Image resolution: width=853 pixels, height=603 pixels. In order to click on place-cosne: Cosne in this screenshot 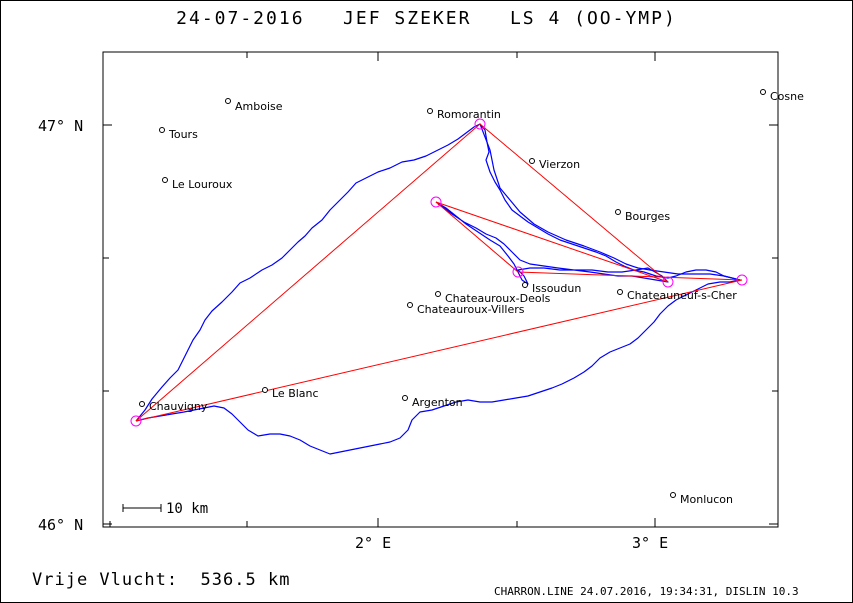, I will do `click(787, 96)`.